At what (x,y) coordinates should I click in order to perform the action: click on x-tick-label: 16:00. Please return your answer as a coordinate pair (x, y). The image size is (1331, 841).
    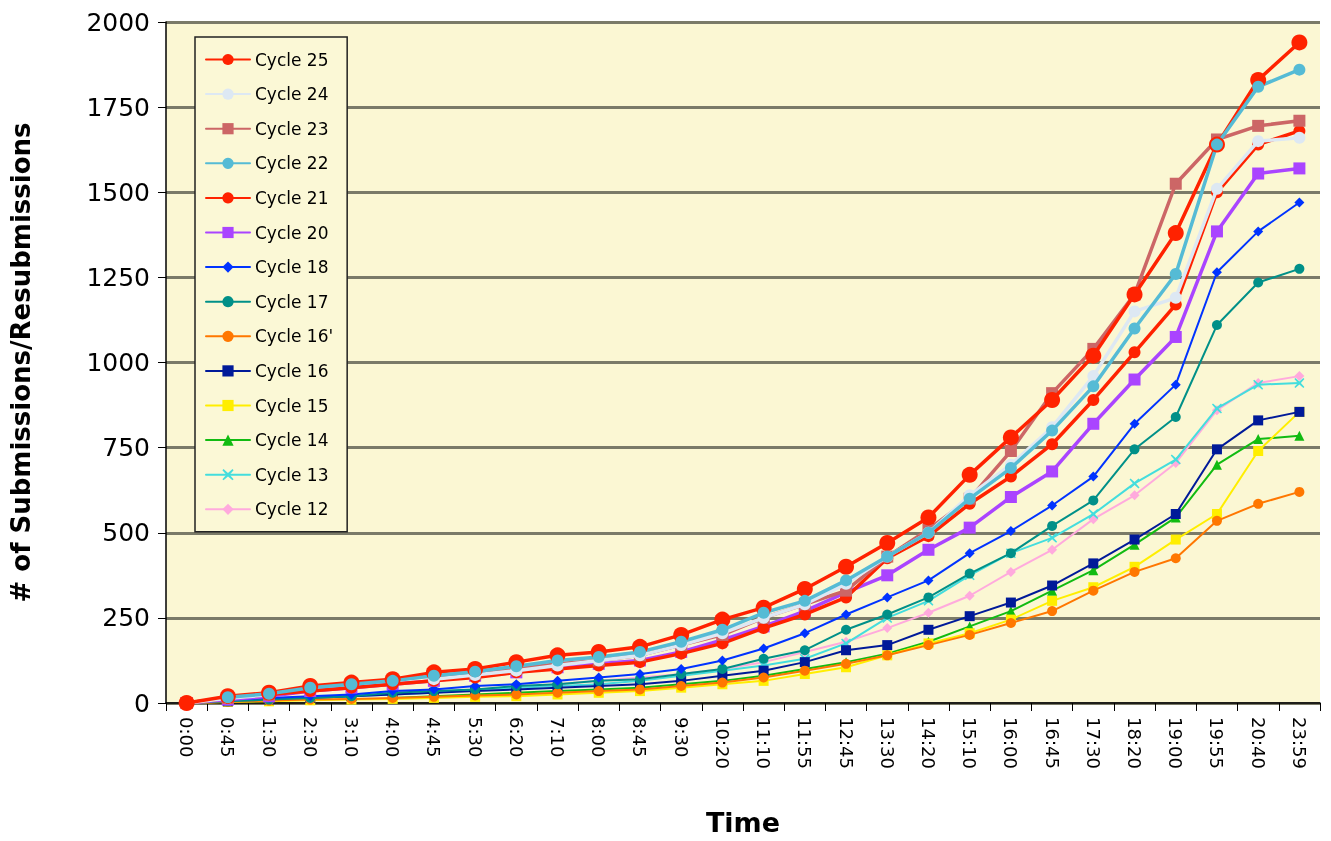
    Looking at the image, I should click on (1011, 743).